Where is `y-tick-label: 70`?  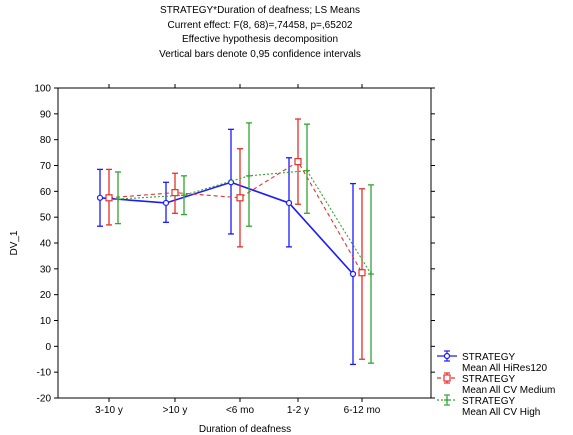
y-tick-label: 70 is located at coordinates (46, 166).